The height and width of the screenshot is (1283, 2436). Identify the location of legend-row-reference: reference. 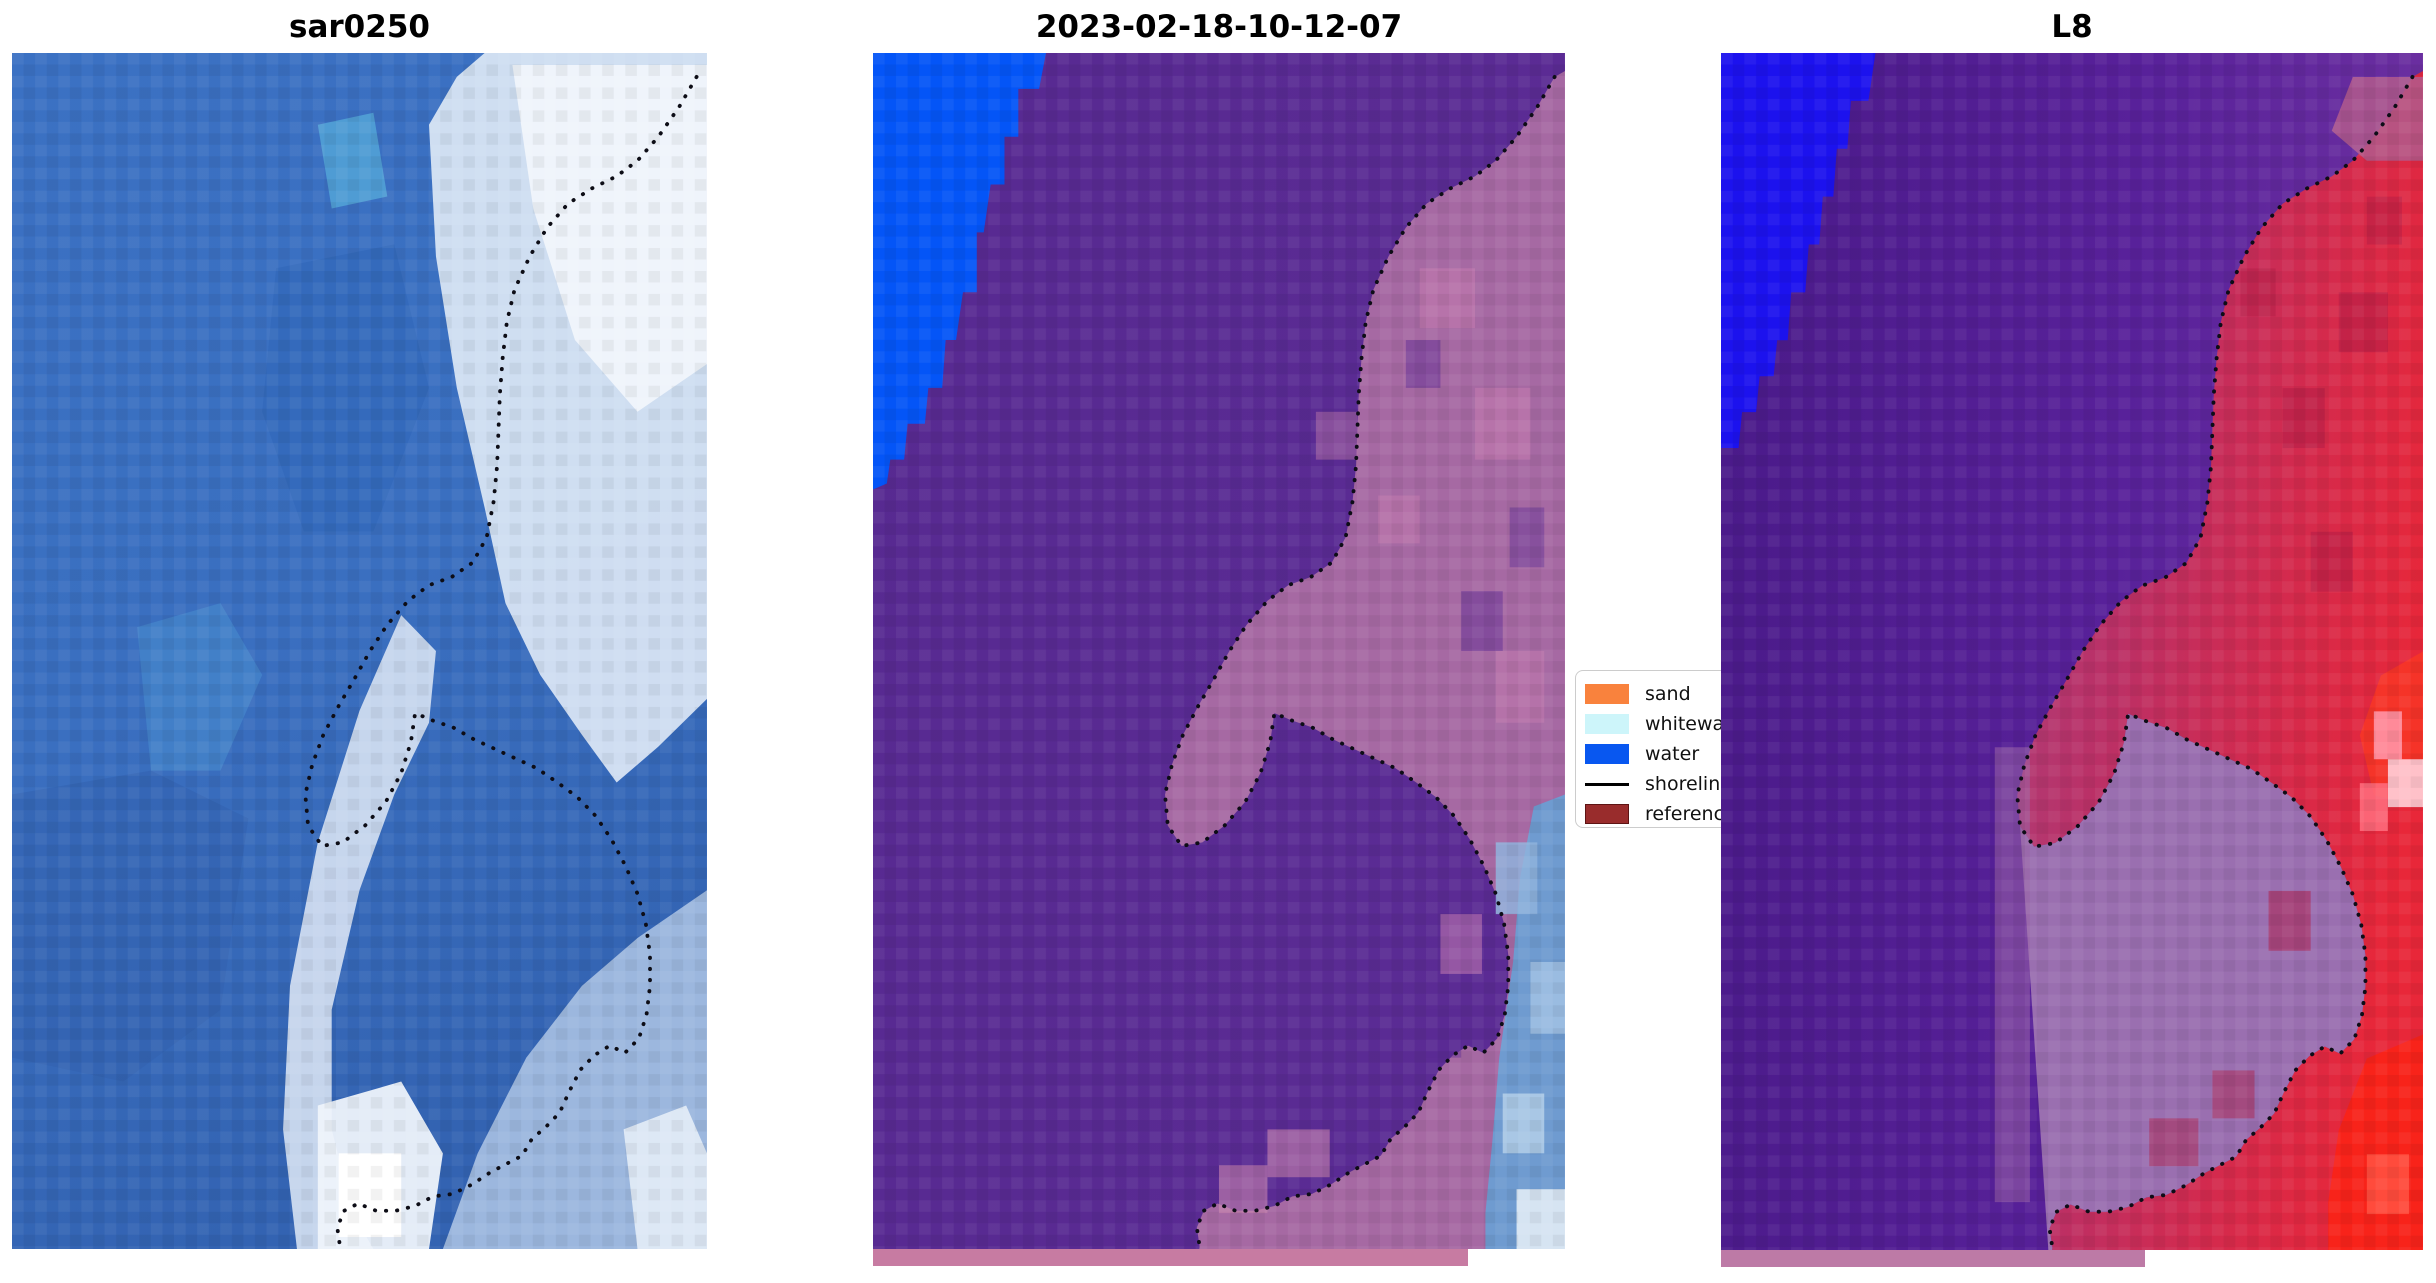
(1704, 813).